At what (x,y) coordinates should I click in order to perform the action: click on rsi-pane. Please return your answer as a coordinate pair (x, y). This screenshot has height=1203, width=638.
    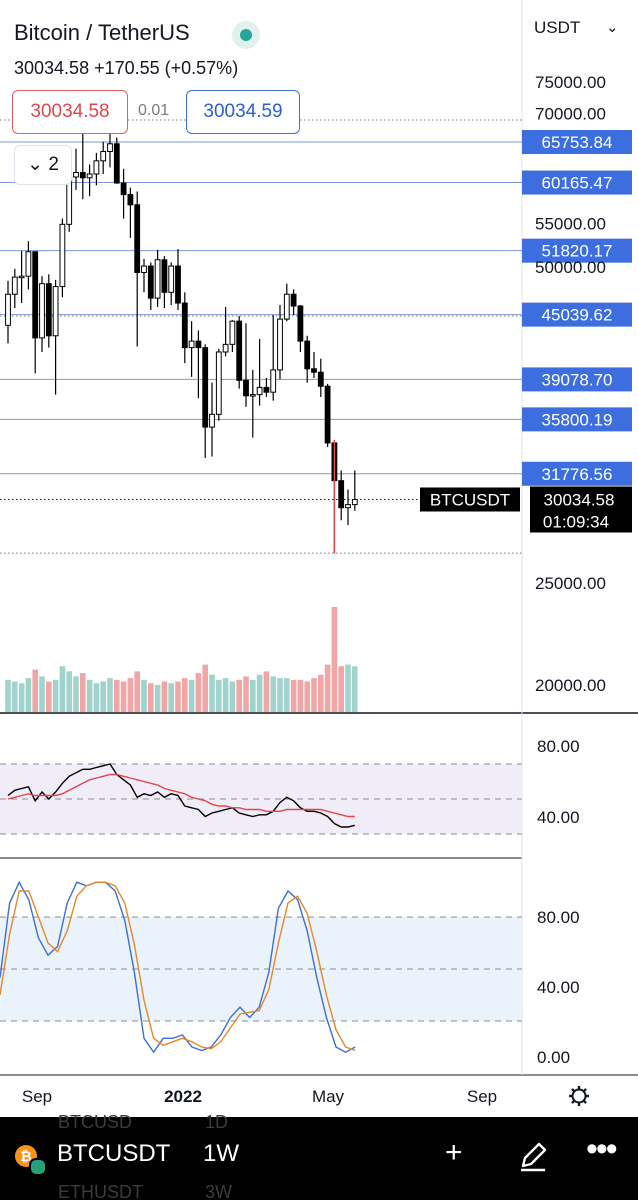
    Looking at the image, I should click on (261, 799).